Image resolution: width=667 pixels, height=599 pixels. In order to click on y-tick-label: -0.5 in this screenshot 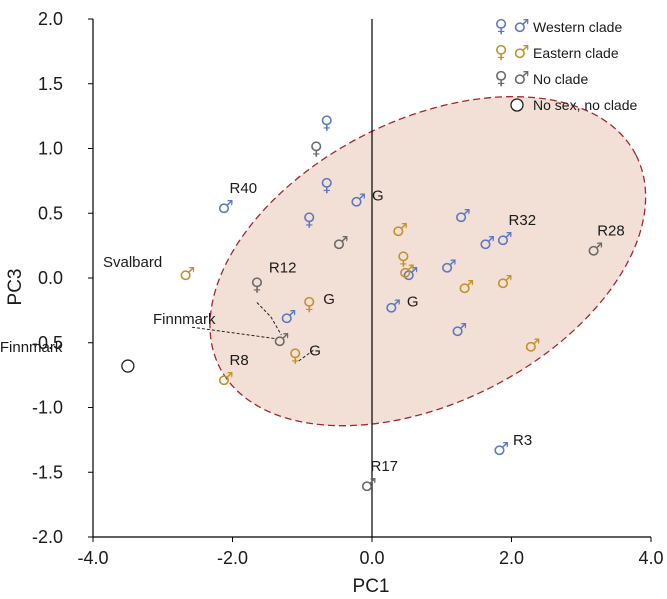, I will do `click(47, 343)`.